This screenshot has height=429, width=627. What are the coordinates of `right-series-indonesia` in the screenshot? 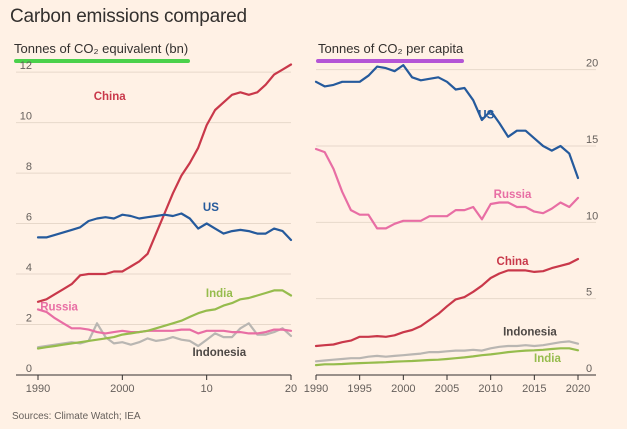 It's located at (447, 351).